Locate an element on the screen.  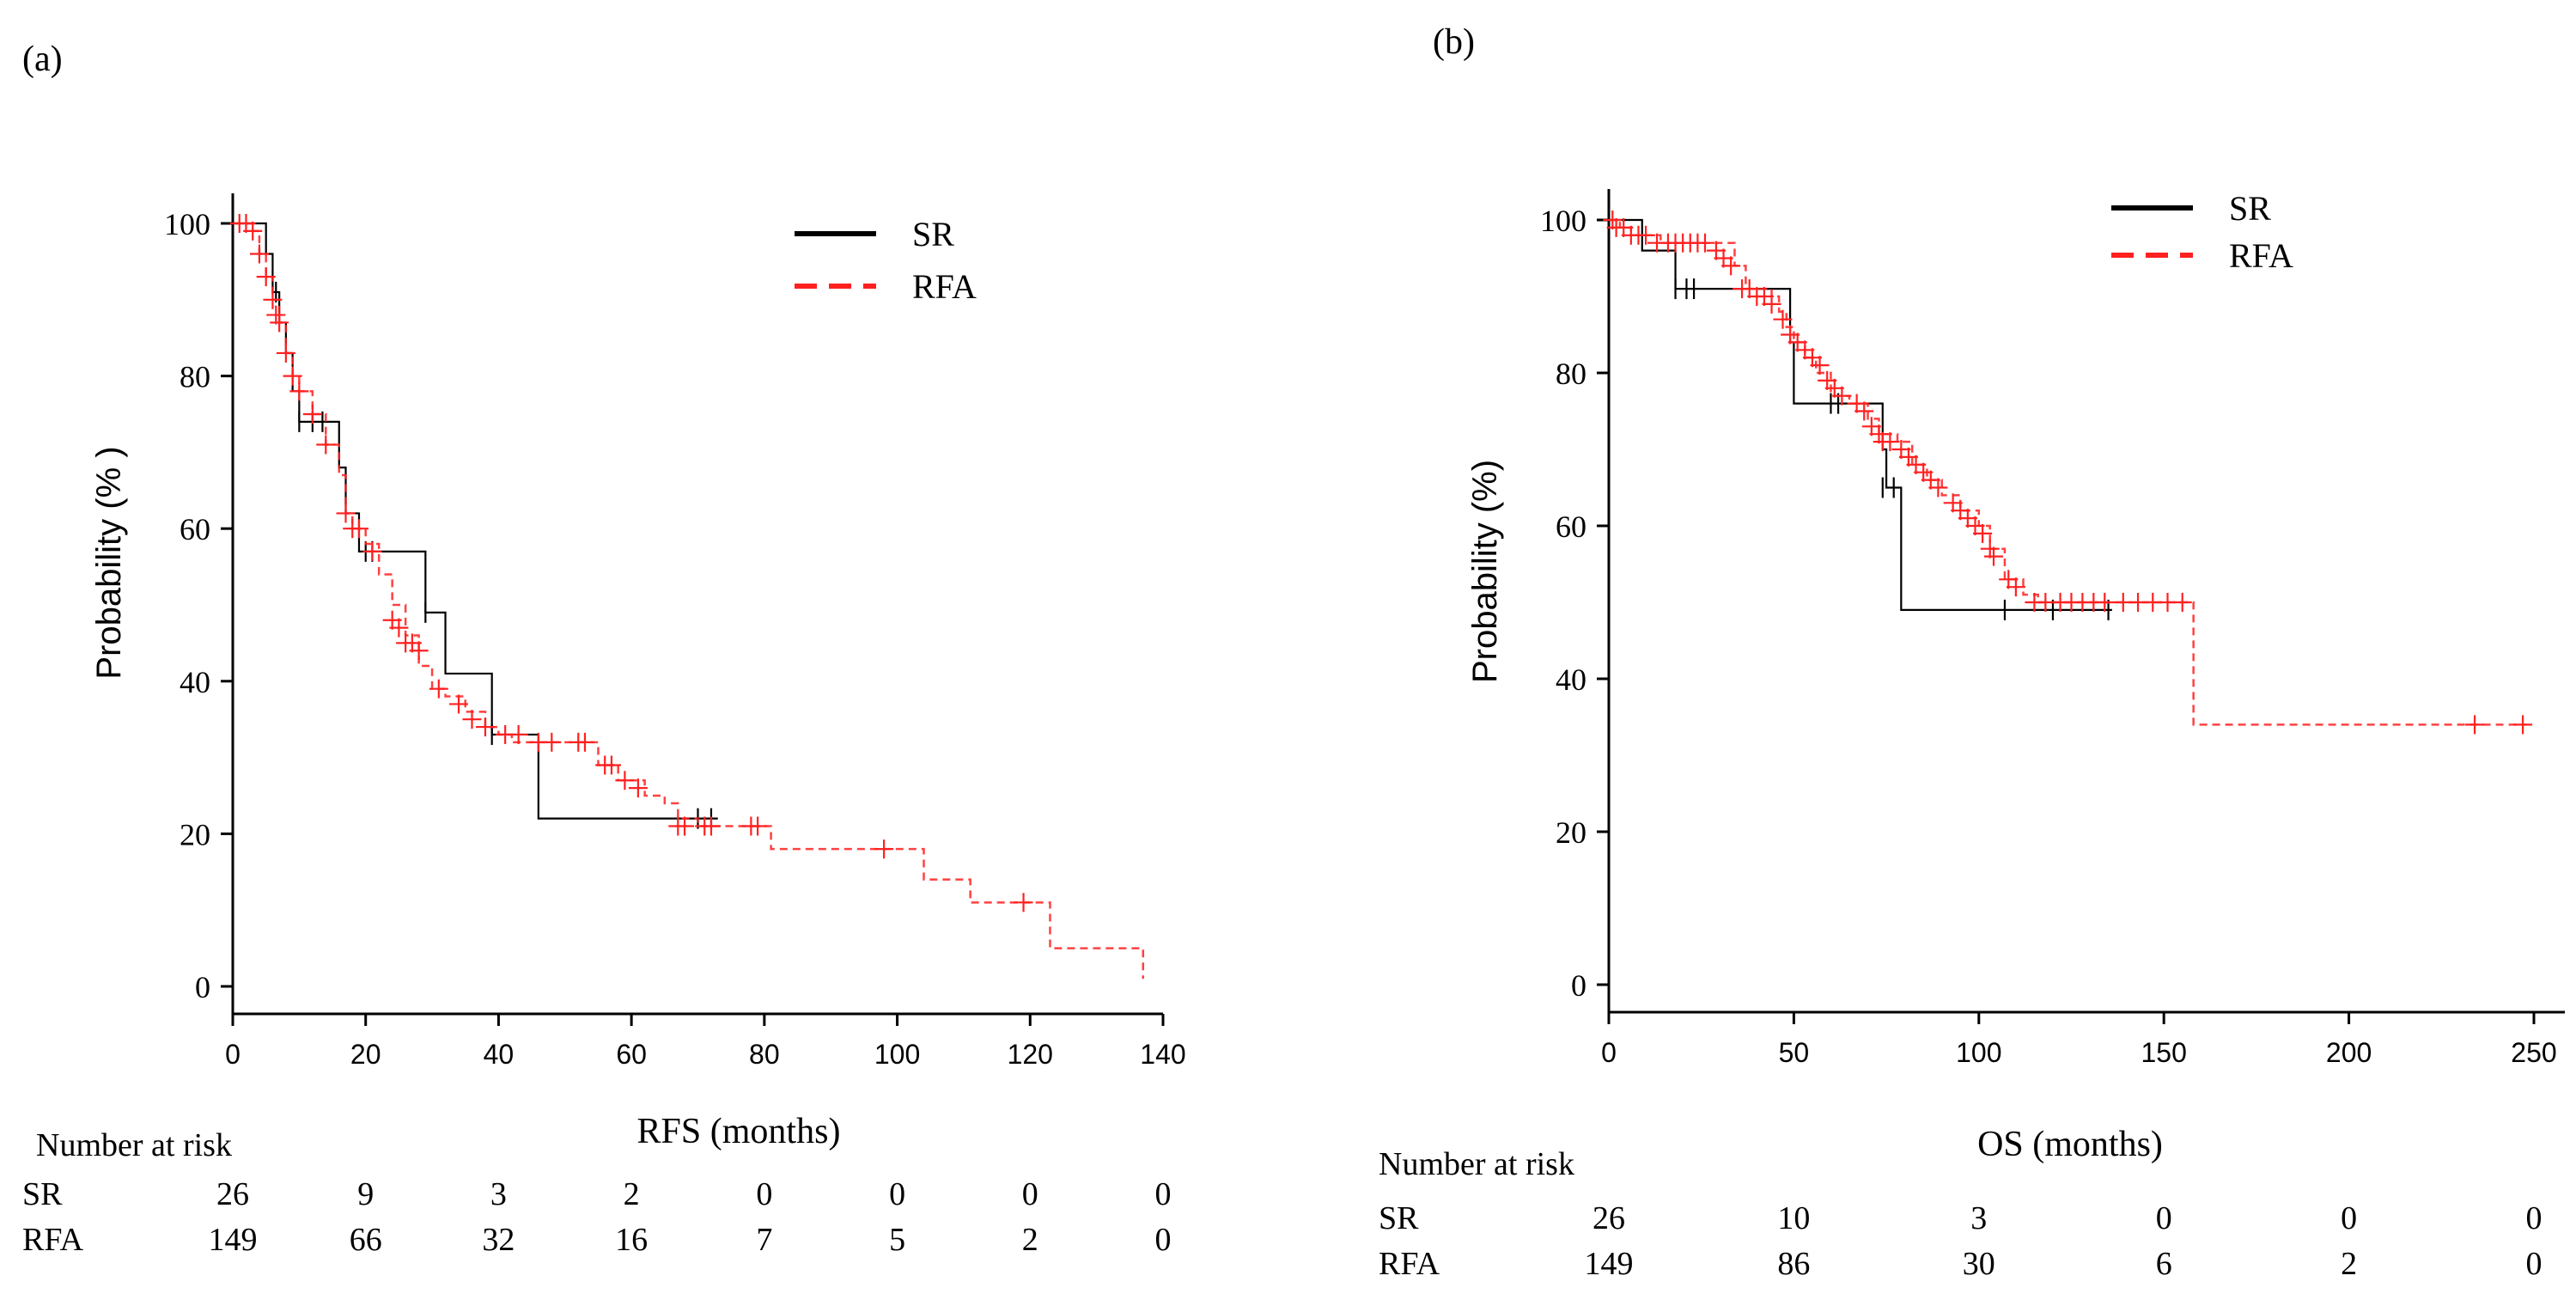
risk-row-label-rfa-b: RFA is located at coordinates (1409, 1264).